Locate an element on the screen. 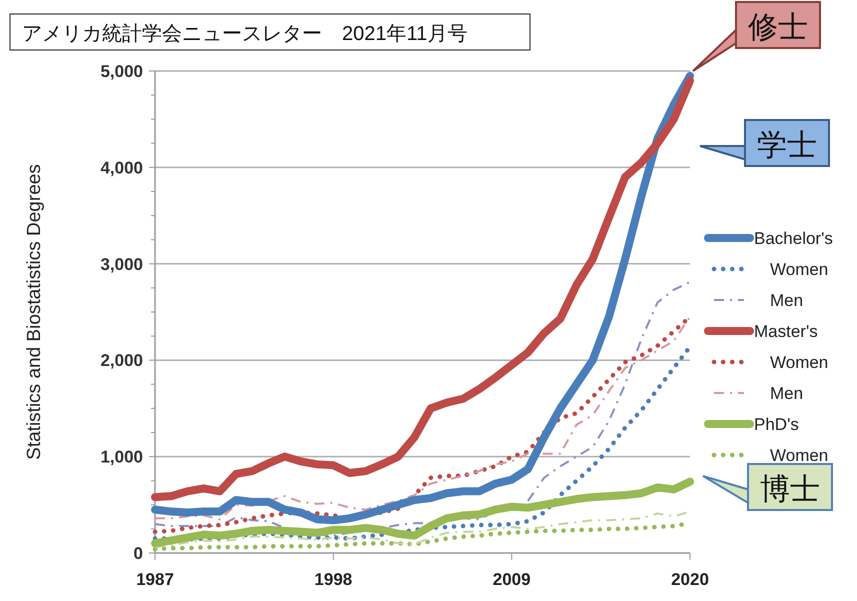 Image resolution: width=857 pixels, height=601 pixels. text: アメリカ統計学会ニュースレター 2021年11月号 is located at coordinates (245, 34).